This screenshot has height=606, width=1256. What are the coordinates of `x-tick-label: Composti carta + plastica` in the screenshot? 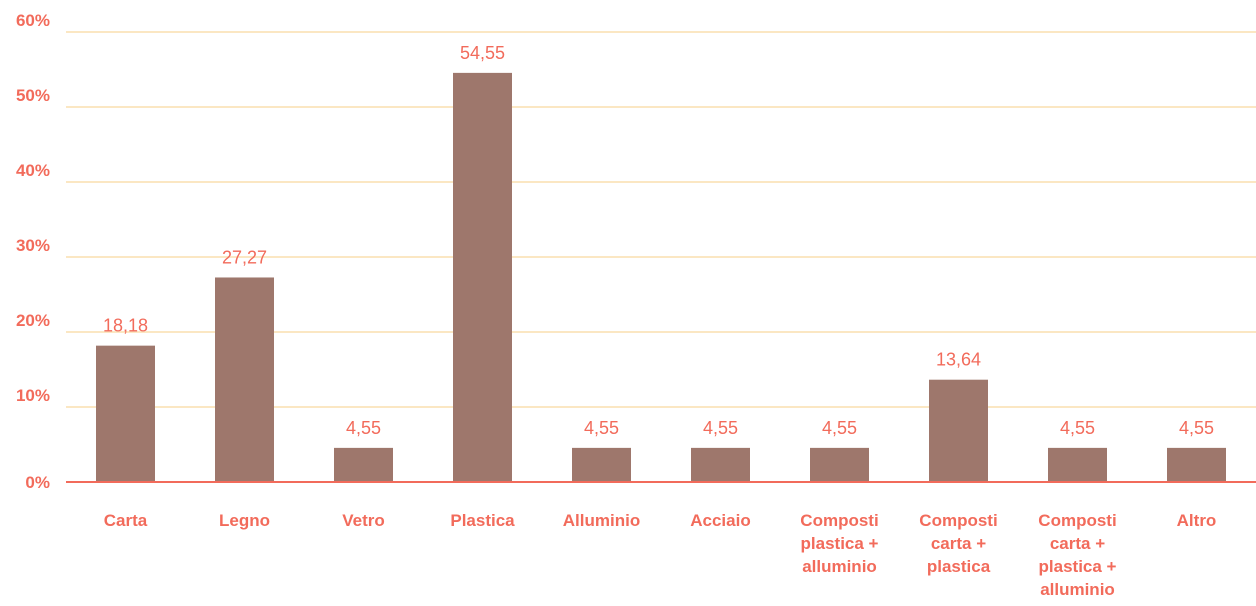 It's located at (958, 543).